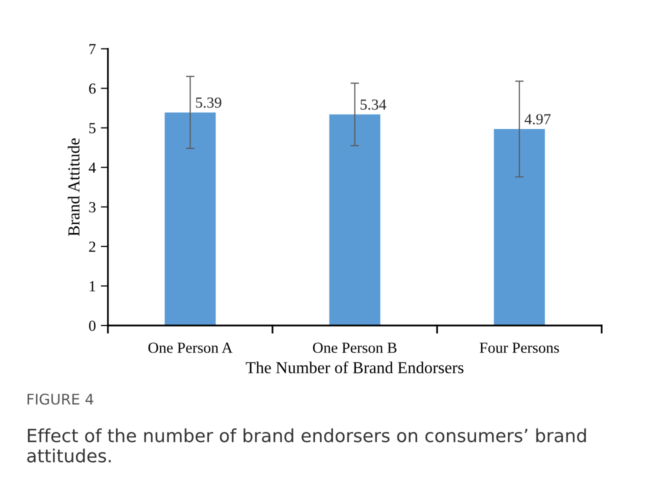 This screenshot has height=488, width=654. What do you see at coordinates (74, 187) in the screenshot?
I see `y-axis-title: Brand Attitude` at bounding box center [74, 187].